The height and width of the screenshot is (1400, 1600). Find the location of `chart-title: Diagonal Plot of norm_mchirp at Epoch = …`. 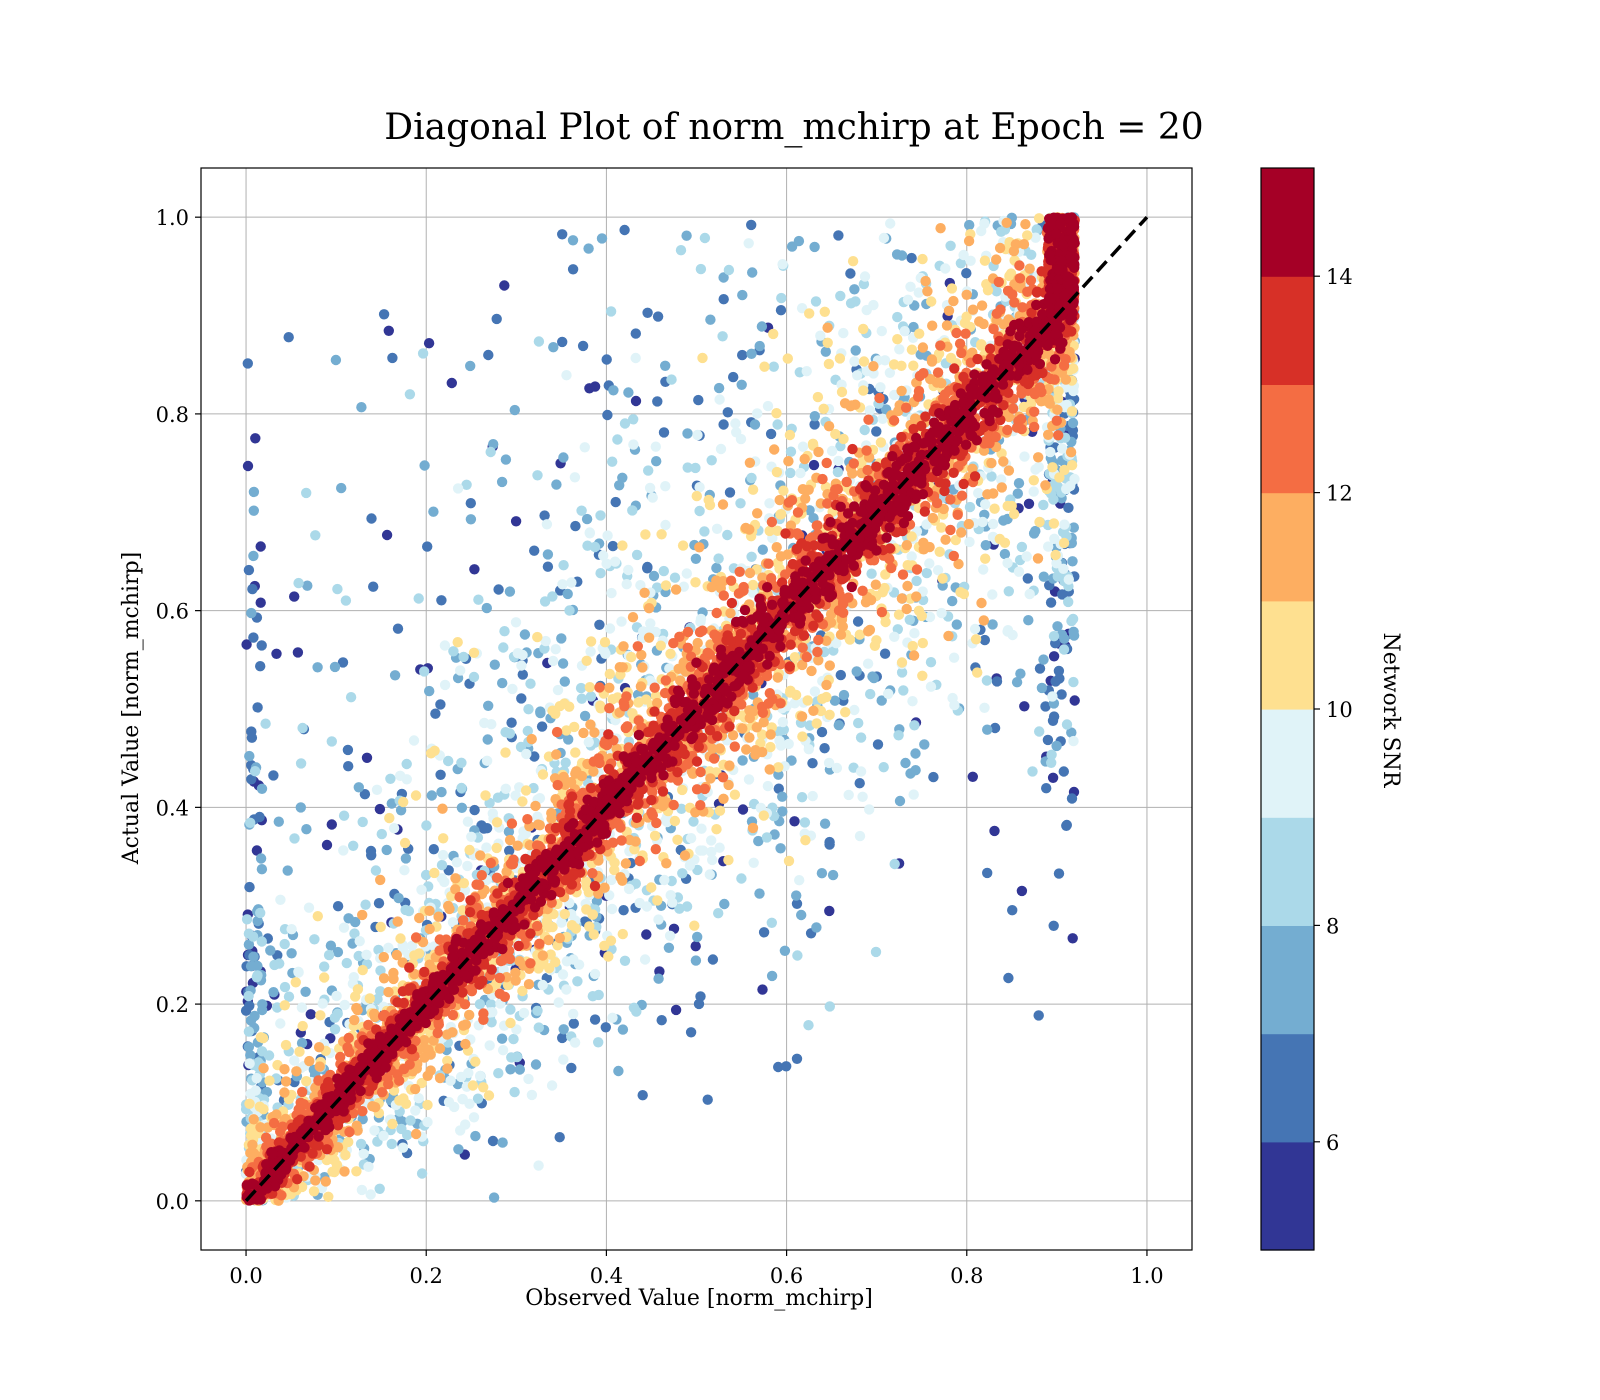

chart-title: Diagonal Plot of norm_mchirp at Epoch = … is located at coordinates (793, 127).